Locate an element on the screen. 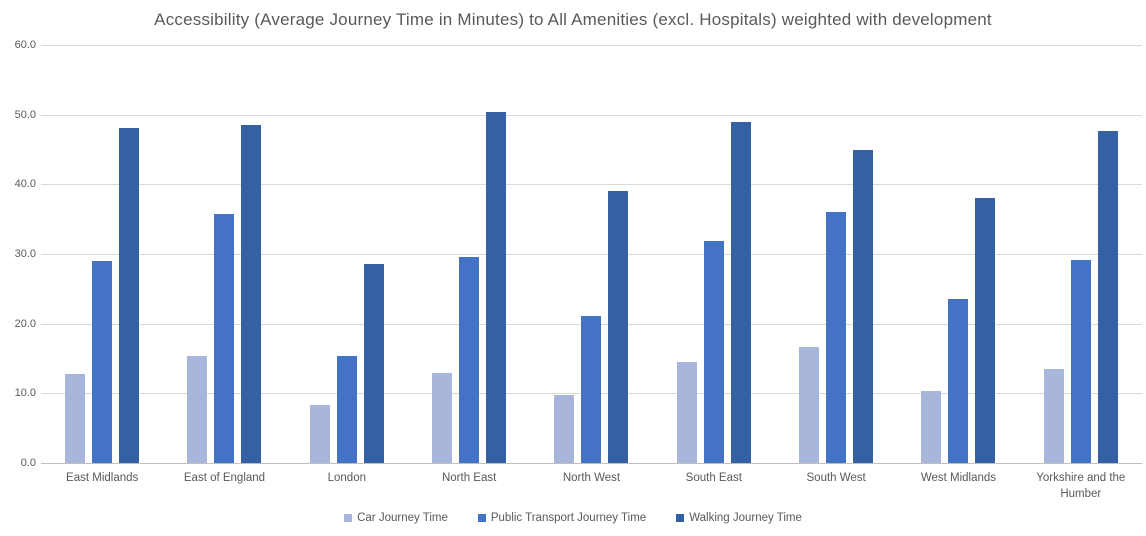 This screenshot has width=1146, height=536. bar-group: North East is located at coordinates (469, 264).